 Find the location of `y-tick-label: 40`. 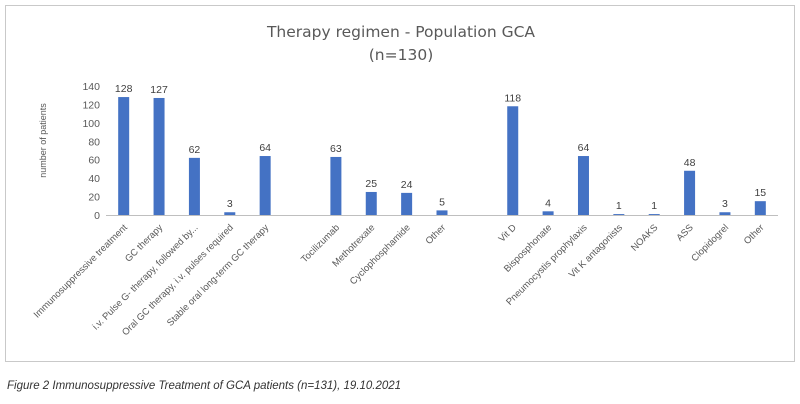

y-tick-label: 40 is located at coordinates (94, 179).